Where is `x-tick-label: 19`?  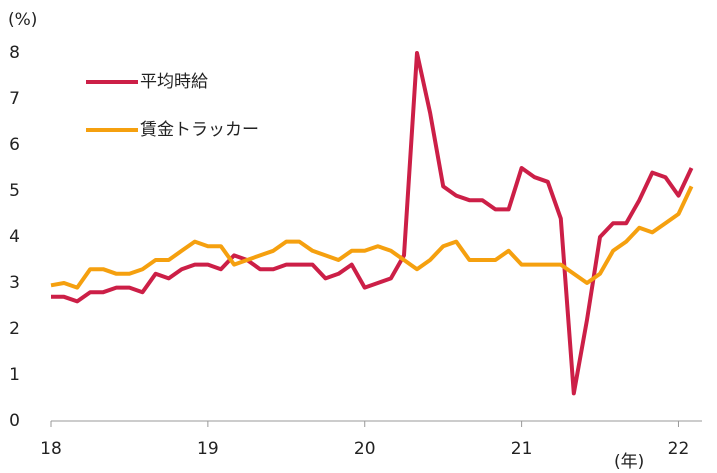 x-tick-label: 19 is located at coordinates (208, 449).